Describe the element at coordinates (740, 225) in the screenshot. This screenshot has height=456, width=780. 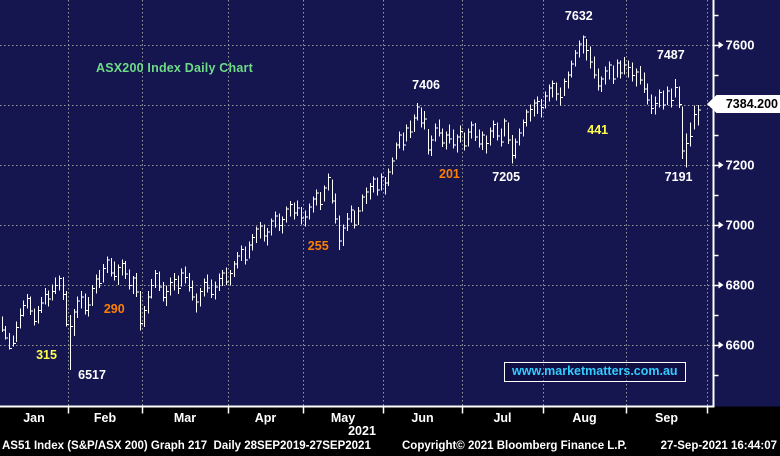
I see `y-axis-label: 7000` at that location.